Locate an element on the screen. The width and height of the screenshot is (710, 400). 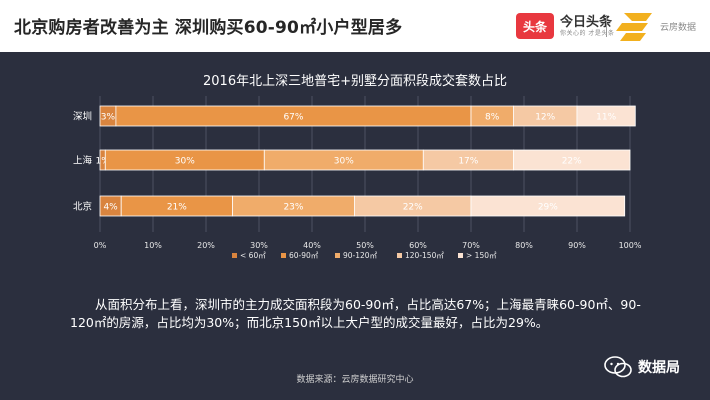
legend-label: 60-90㎡ is located at coordinates (304, 255).